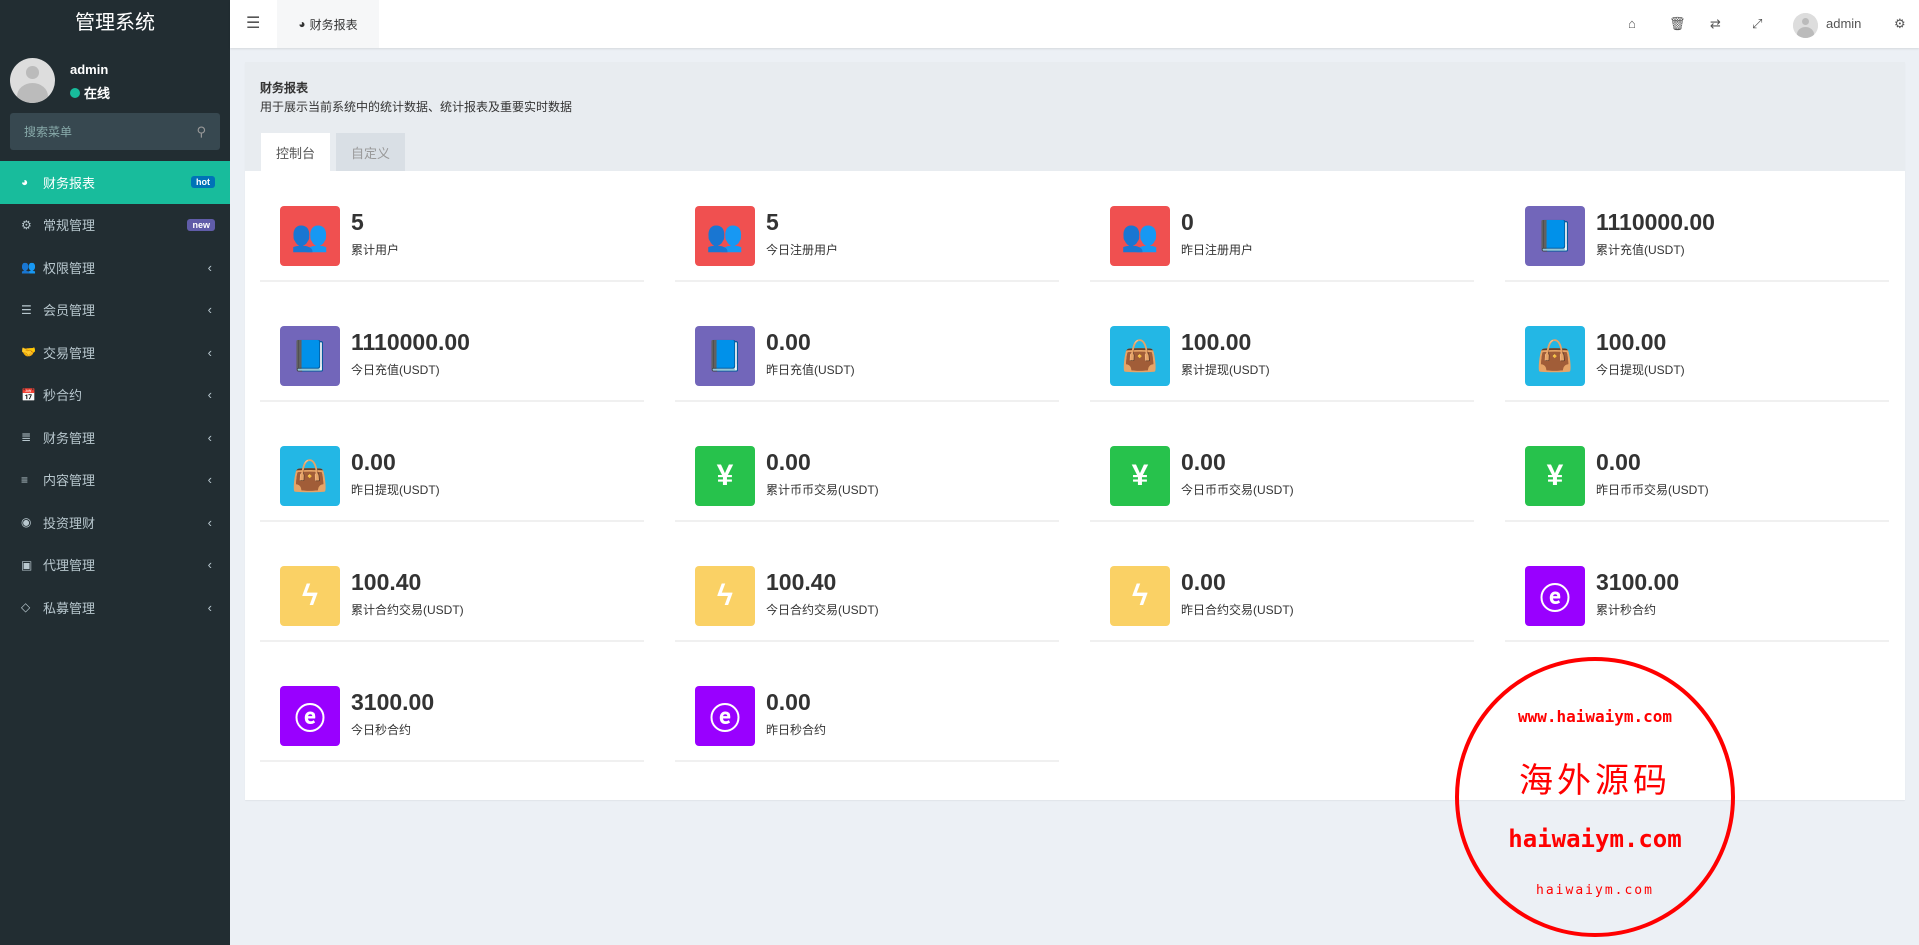 This screenshot has height=945, width=1919. What do you see at coordinates (69, 566) in the screenshot?
I see `sidebar-item-label: 代理管理` at bounding box center [69, 566].